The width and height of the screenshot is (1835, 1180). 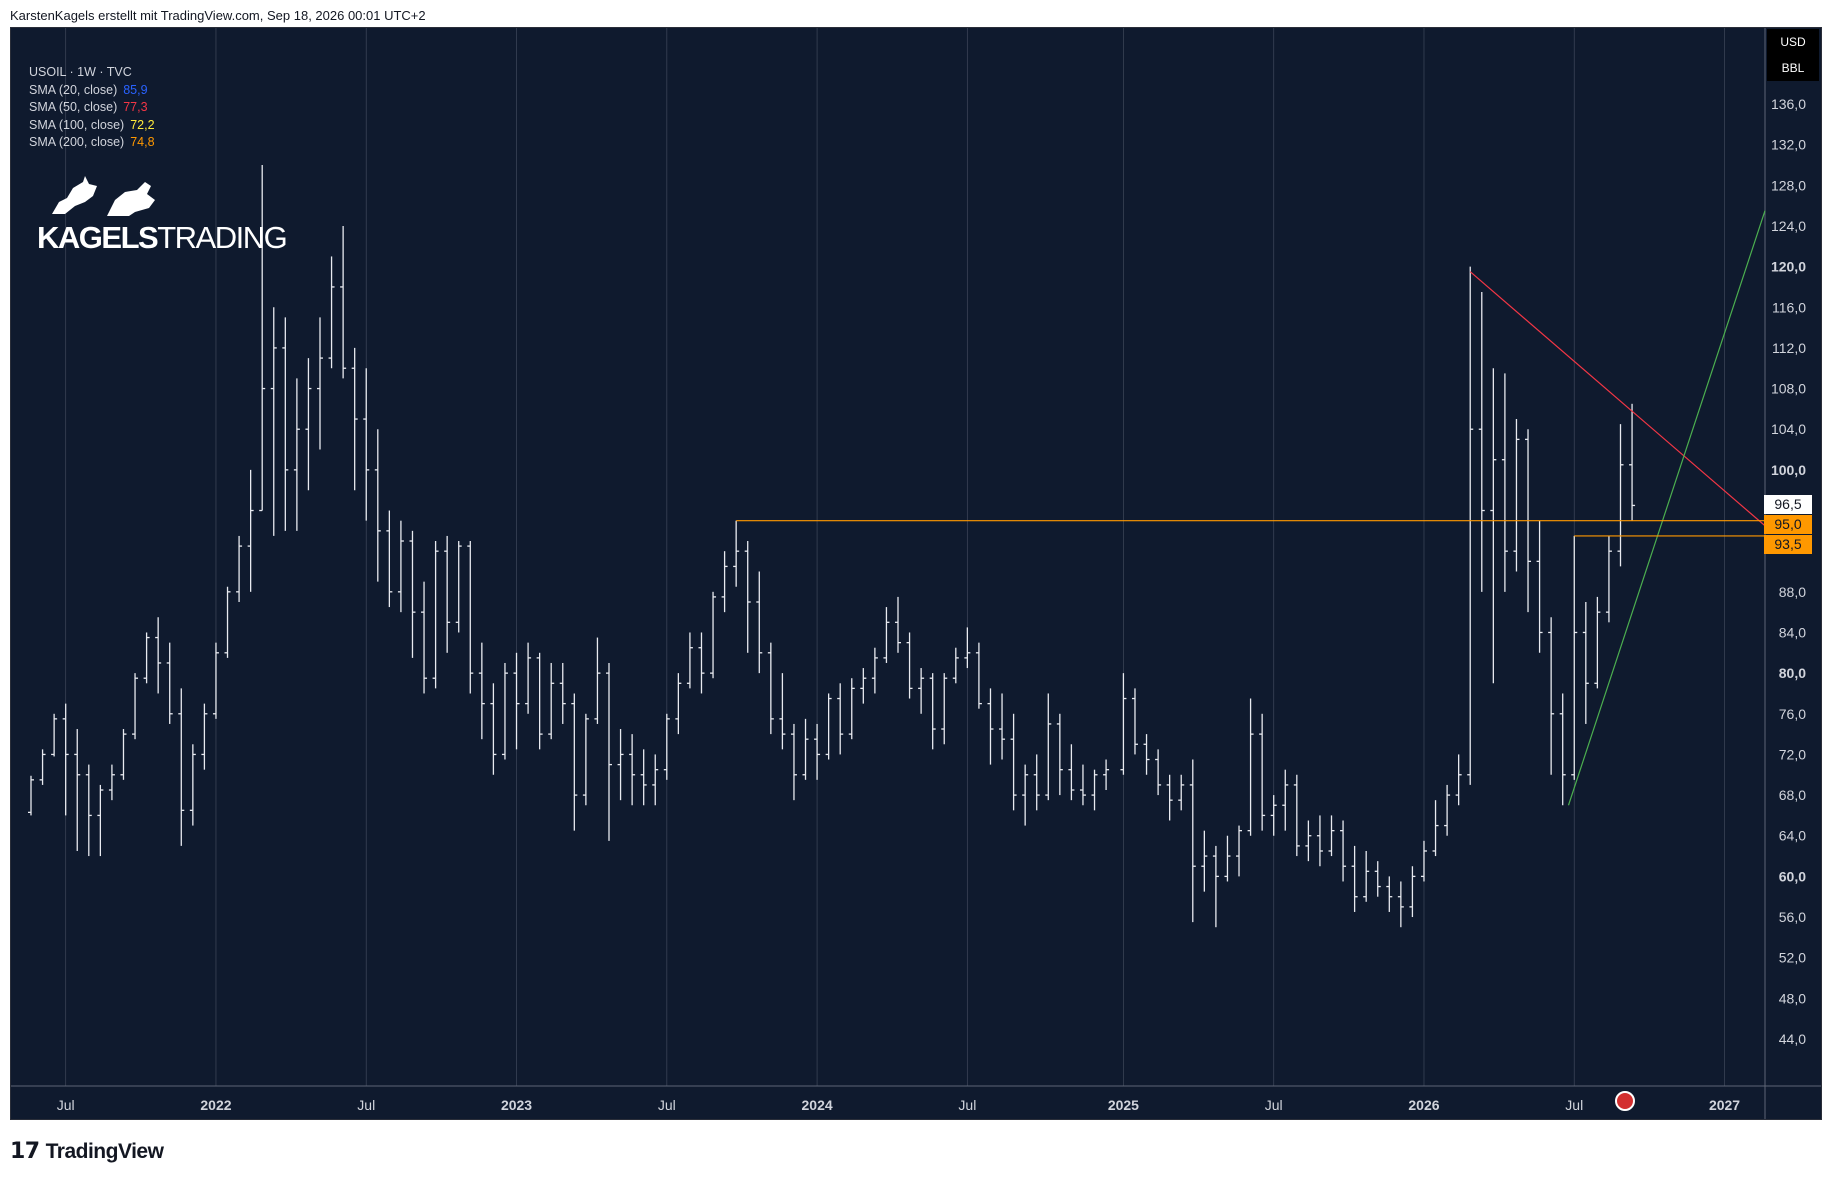 I want to click on price-tag: 93,5, so click(x=1788, y=544).